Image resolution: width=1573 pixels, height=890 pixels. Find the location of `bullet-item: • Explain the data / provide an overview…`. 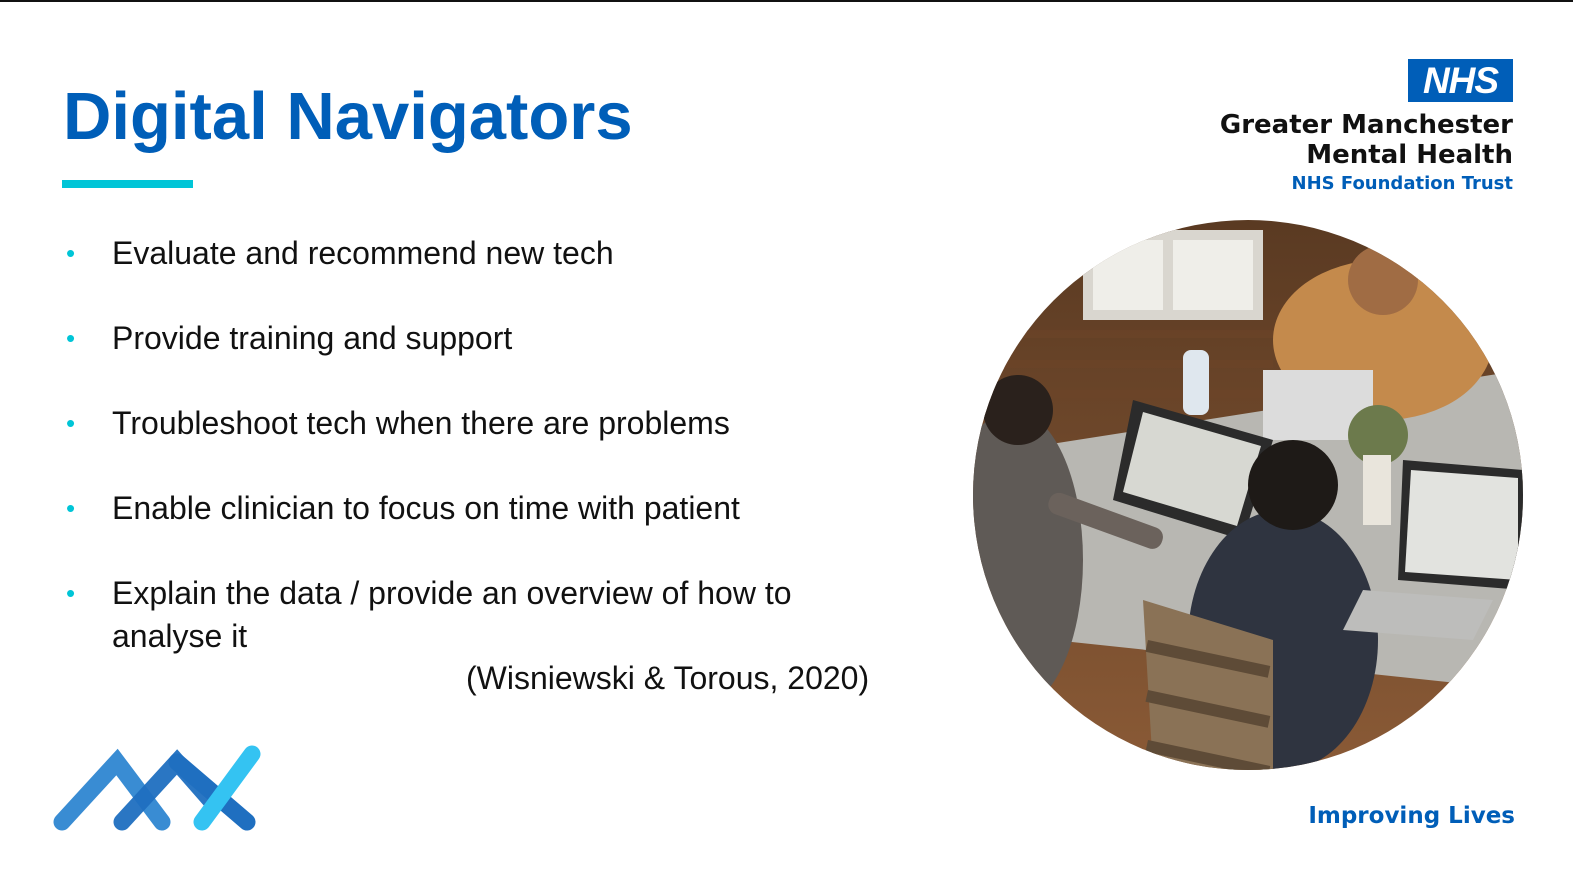

bullet-item: • Explain the data / provide an overview… is located at coordinates (464, 615).